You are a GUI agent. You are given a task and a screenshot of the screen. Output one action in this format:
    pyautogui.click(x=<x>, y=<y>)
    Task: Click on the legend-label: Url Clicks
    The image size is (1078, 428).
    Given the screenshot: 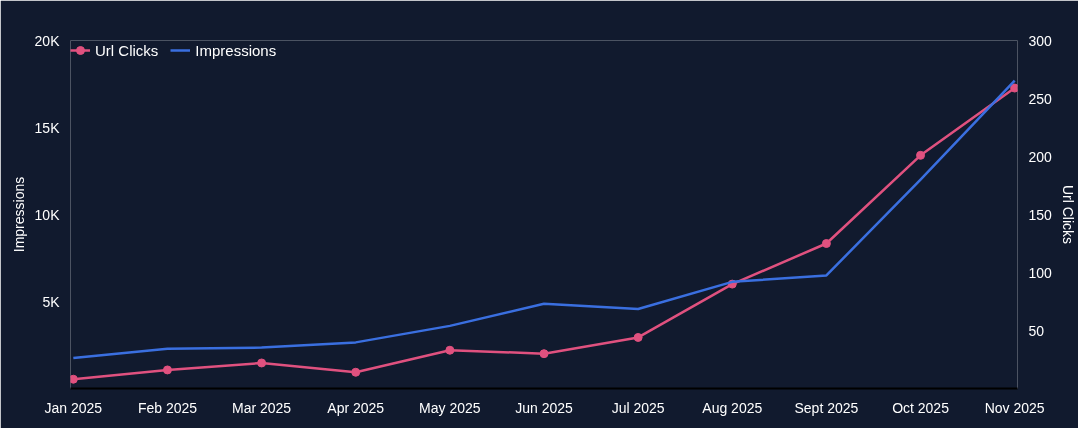 What is the action you would take?
    pyautogui.click(x=127, y=50)
    